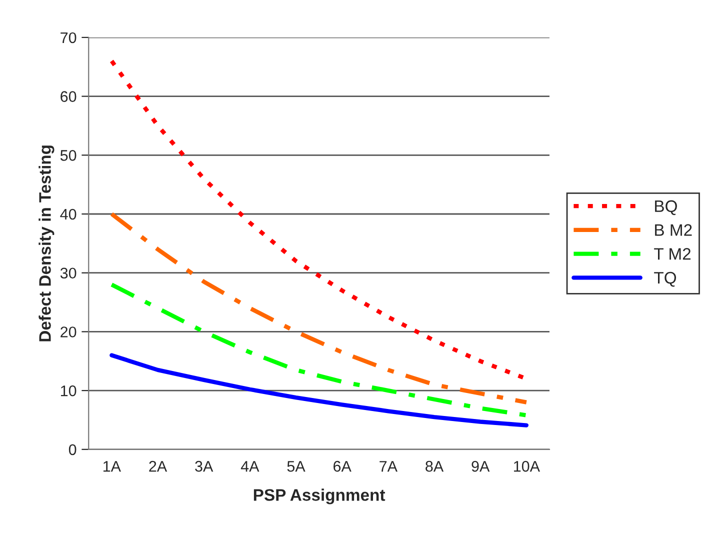 The image size is (709, 535). What do you see at coordinates (46, 244) in the screenshot?
I see `y-axis-title: Defect Density in Testing` at bounding box center [46, 244].